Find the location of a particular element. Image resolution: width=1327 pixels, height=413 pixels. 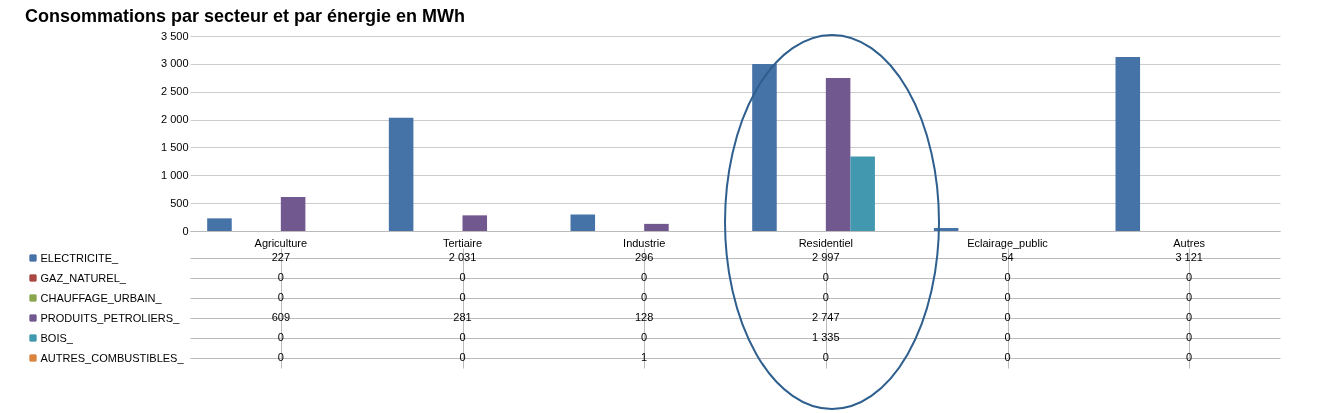

data-label: 1 335 is located at coordinates (826, 337).